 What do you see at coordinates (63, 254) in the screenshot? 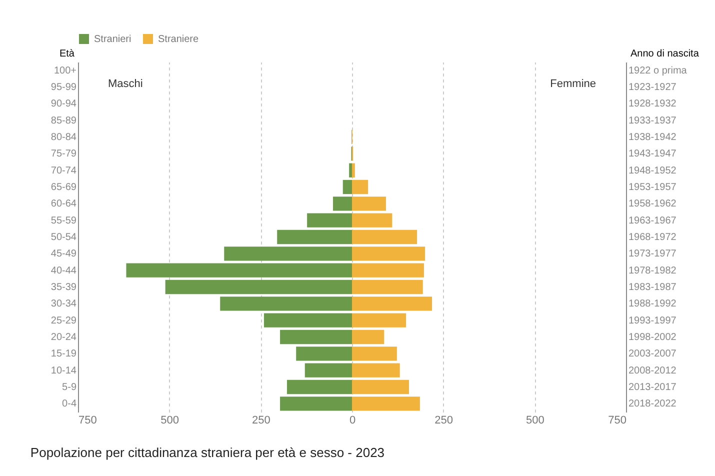
I see `y-tick-label: 45-49` at bounding box center [63, 254].